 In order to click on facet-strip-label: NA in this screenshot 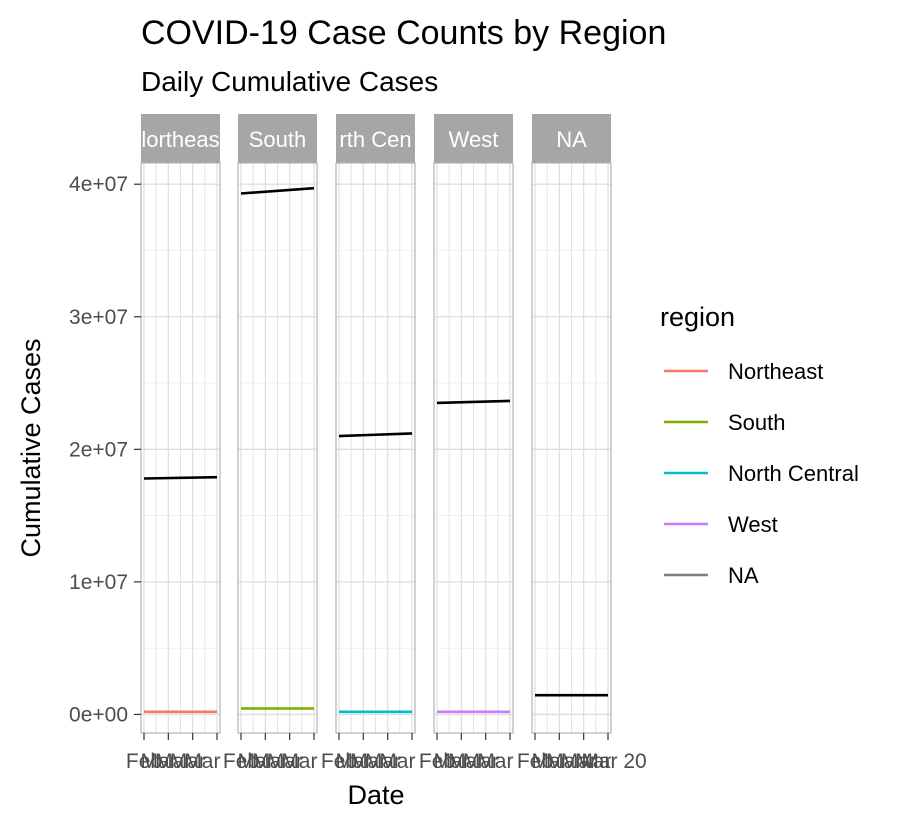, I will do `click(571, 139)`.